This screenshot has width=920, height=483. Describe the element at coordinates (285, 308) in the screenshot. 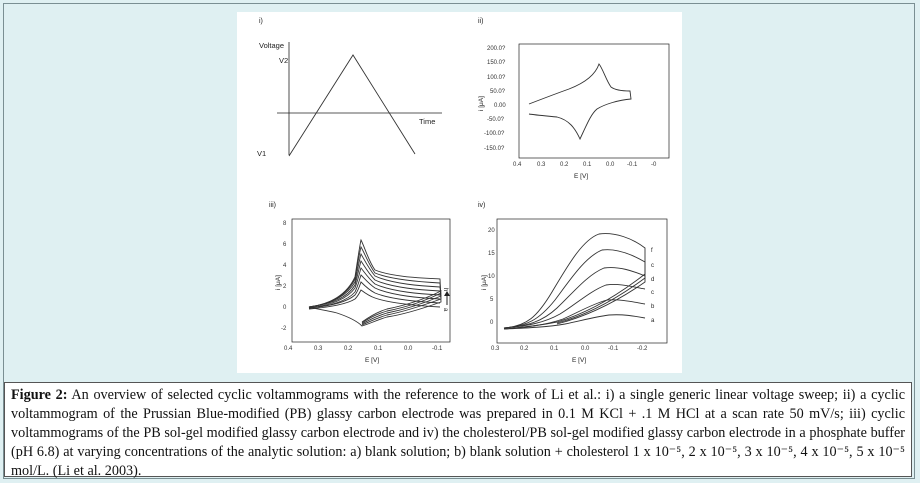

I see `panel-iii-ytick: 0` at that location.